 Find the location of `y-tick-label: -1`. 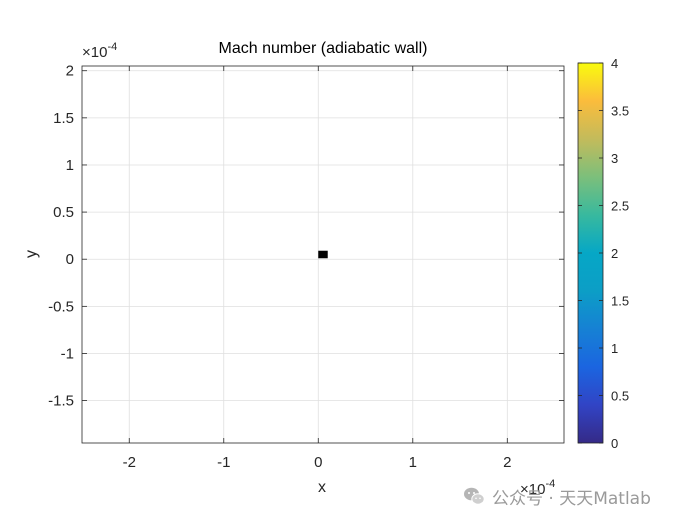

y-tick-label: -1 is located at coordinates (67, 353).